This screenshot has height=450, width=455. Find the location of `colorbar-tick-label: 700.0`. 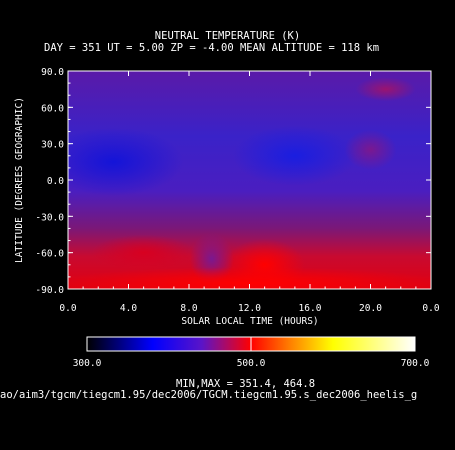

colorbar-tick-label: 700.0 is located at coordinates (415, 363).